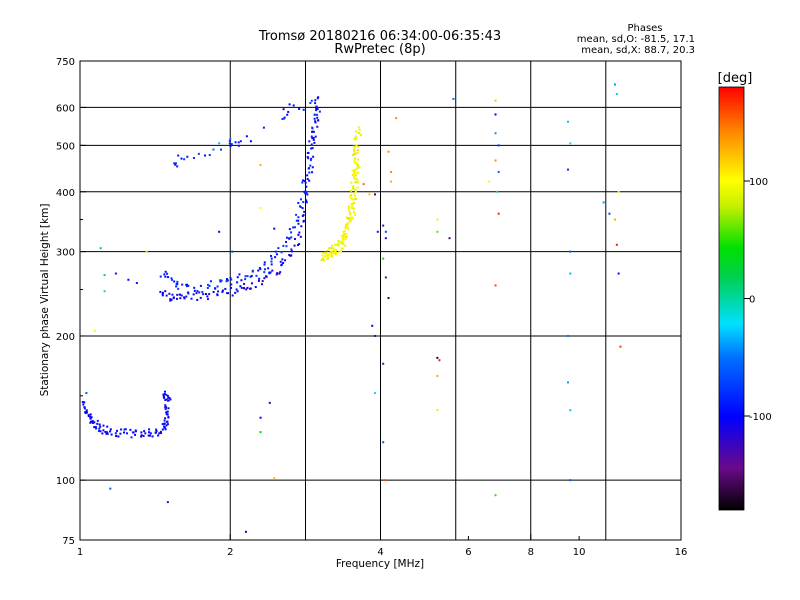 The width and height of the screenshot is (800, 600). What do you see at coordinates (531, 552) in the screenshot?
I see `x-tick-label: 8` at bounding box center [531, 552].